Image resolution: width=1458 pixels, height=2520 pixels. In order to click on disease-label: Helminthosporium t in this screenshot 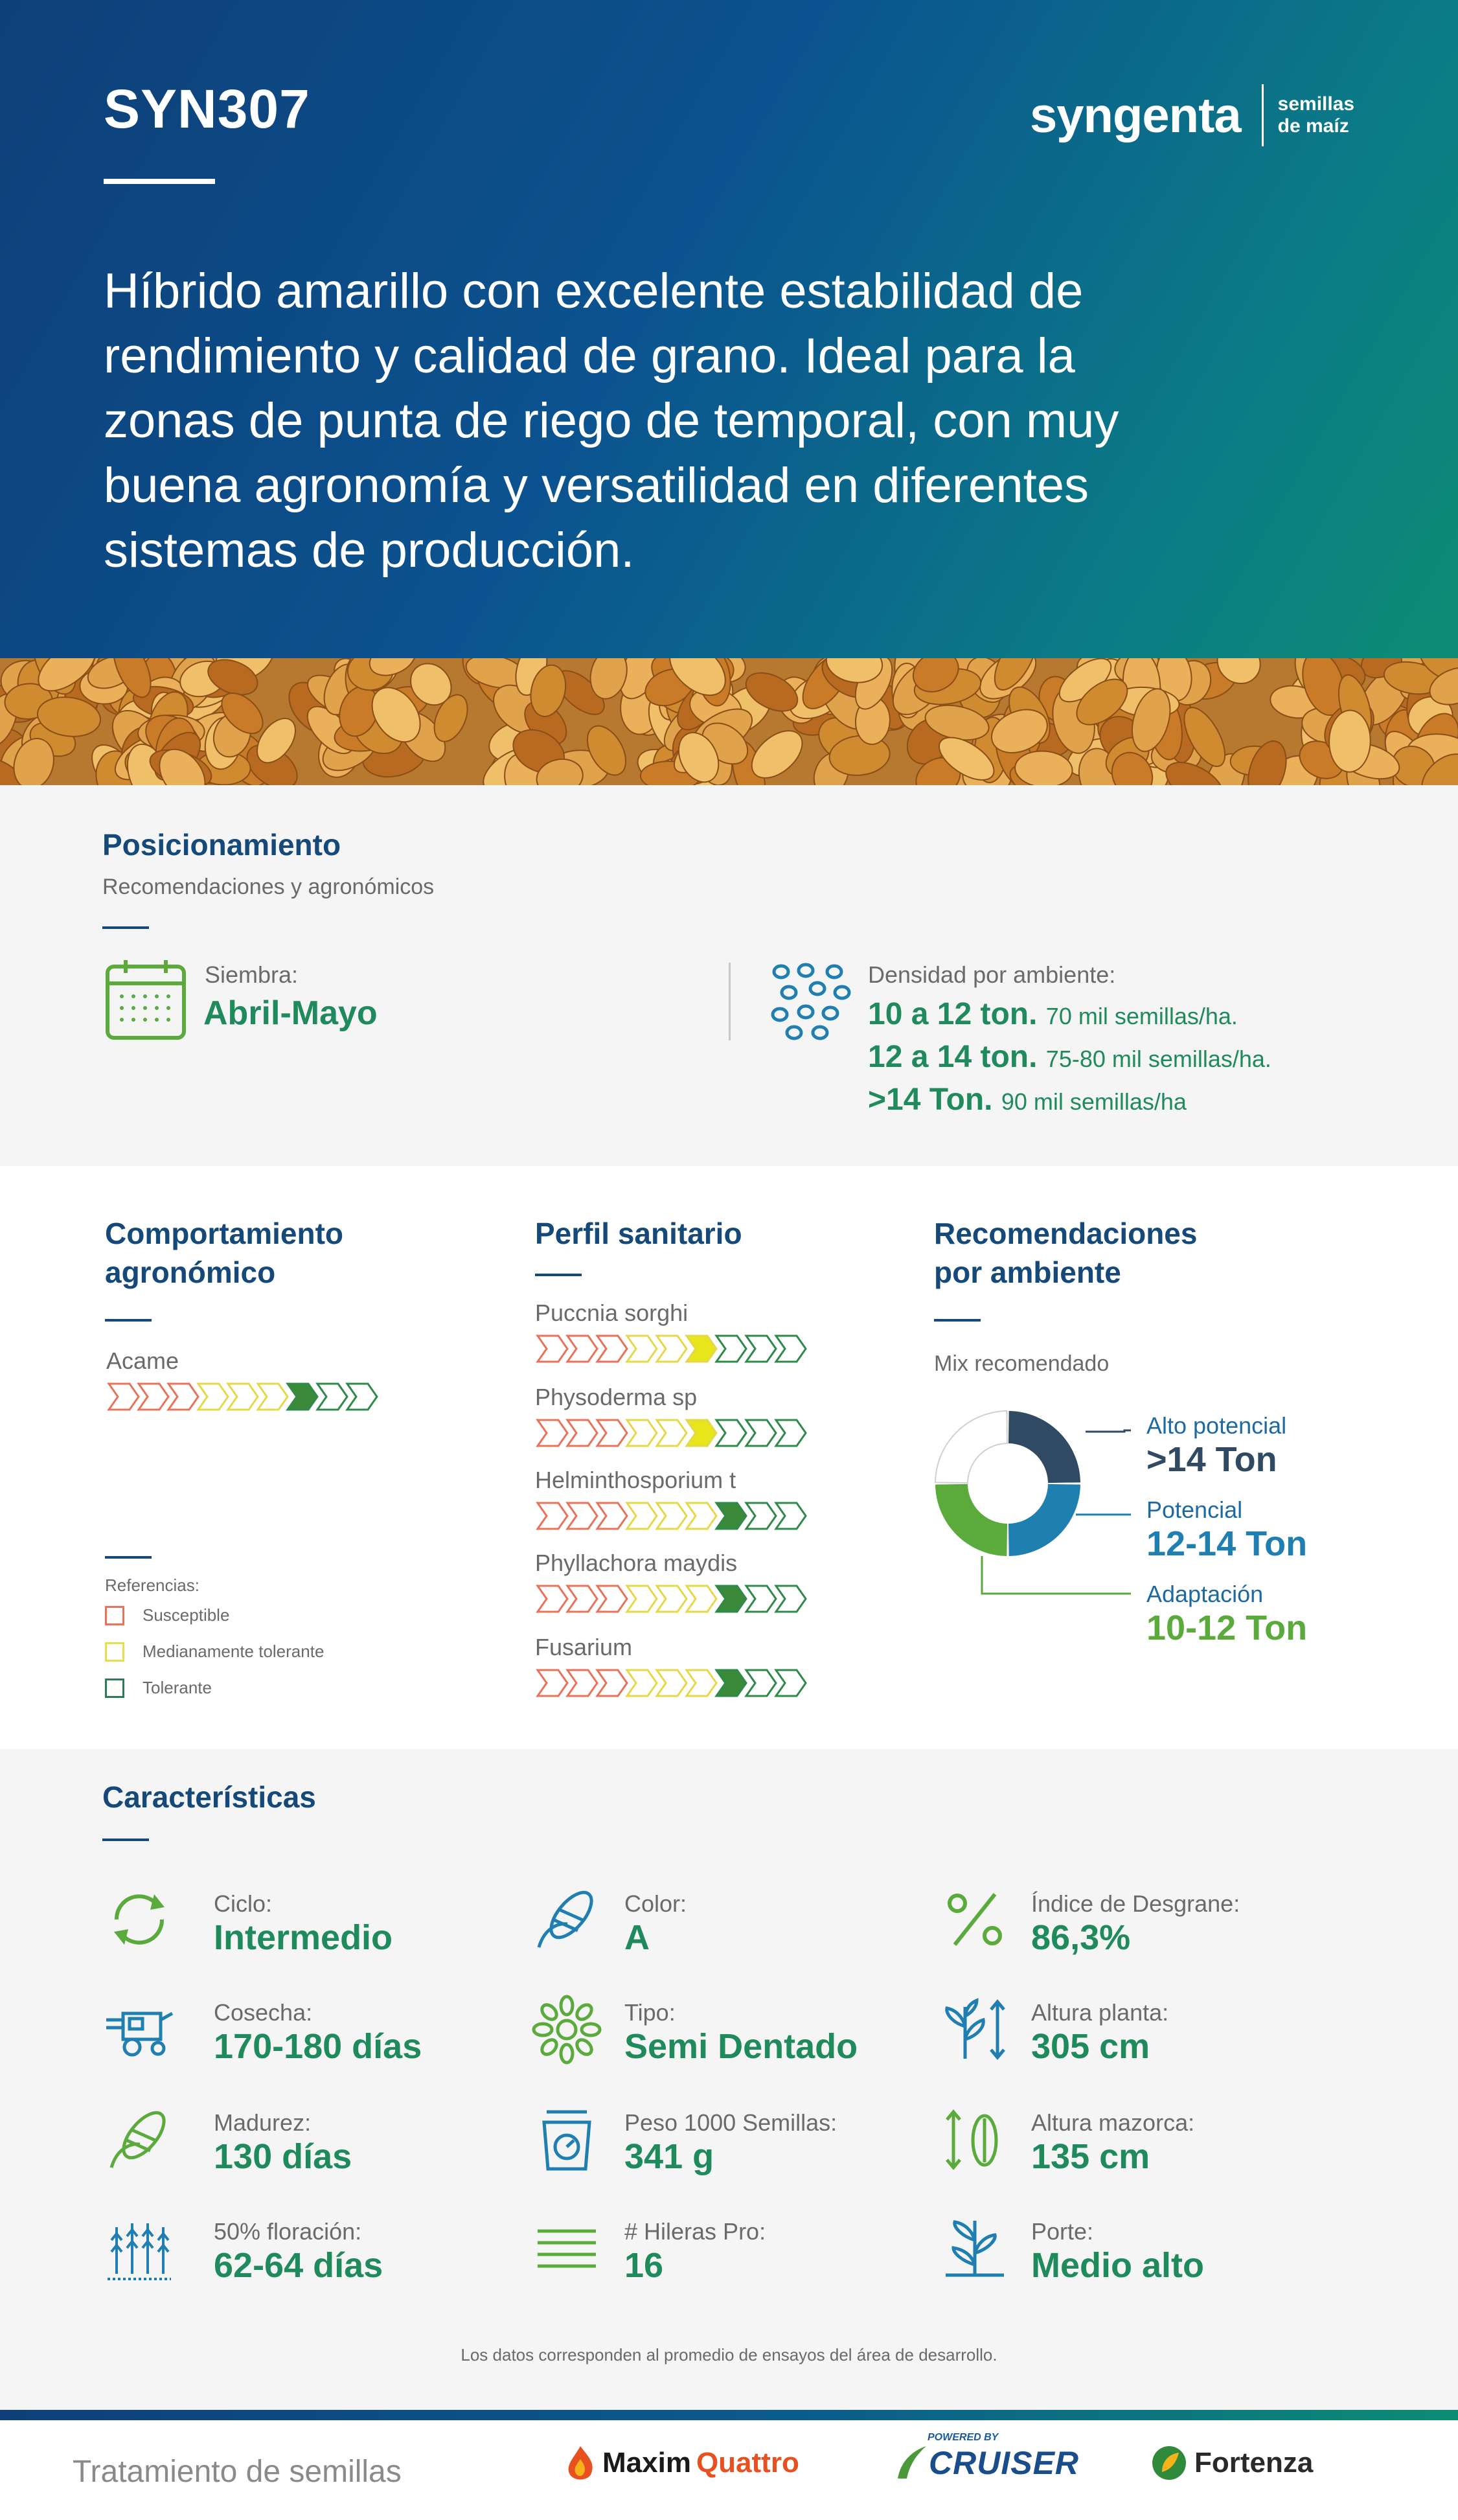, I will do `click(635, 1480)`.